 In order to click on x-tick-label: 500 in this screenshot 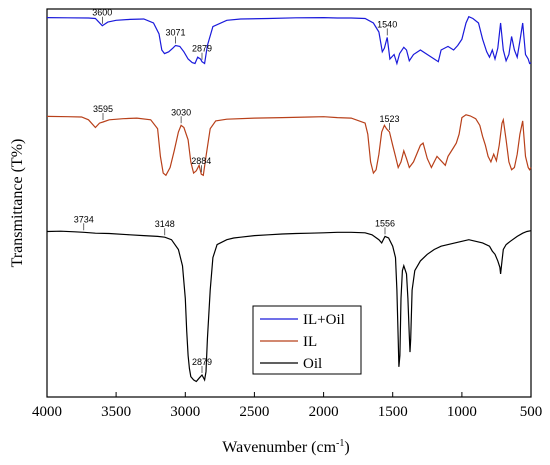, I will do `click(531, 412)`.